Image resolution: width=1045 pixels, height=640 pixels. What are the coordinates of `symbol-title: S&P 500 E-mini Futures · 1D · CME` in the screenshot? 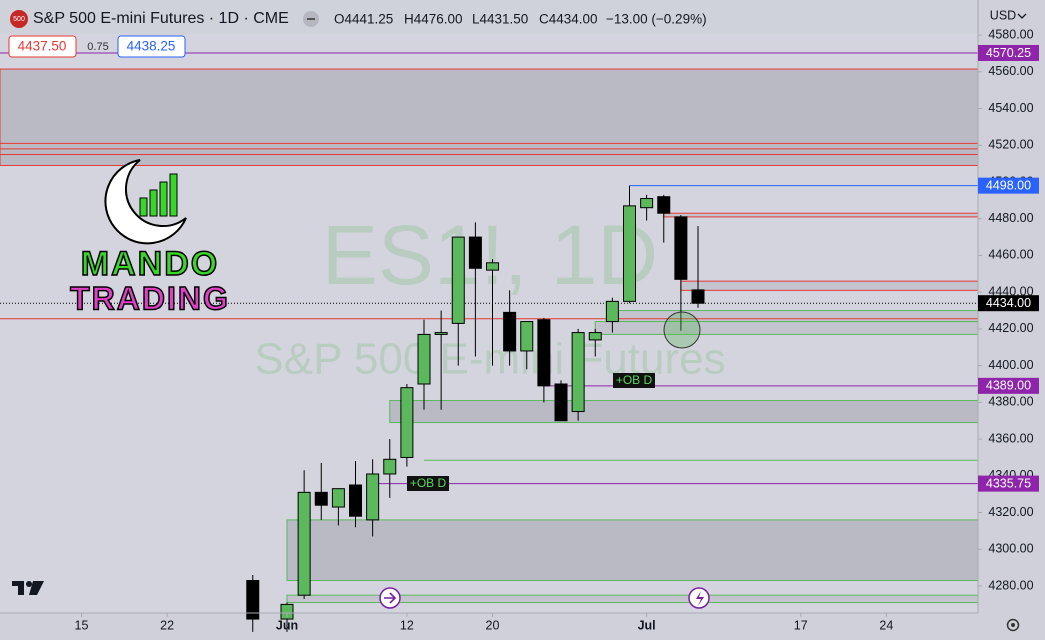 It's located at (161, 18).